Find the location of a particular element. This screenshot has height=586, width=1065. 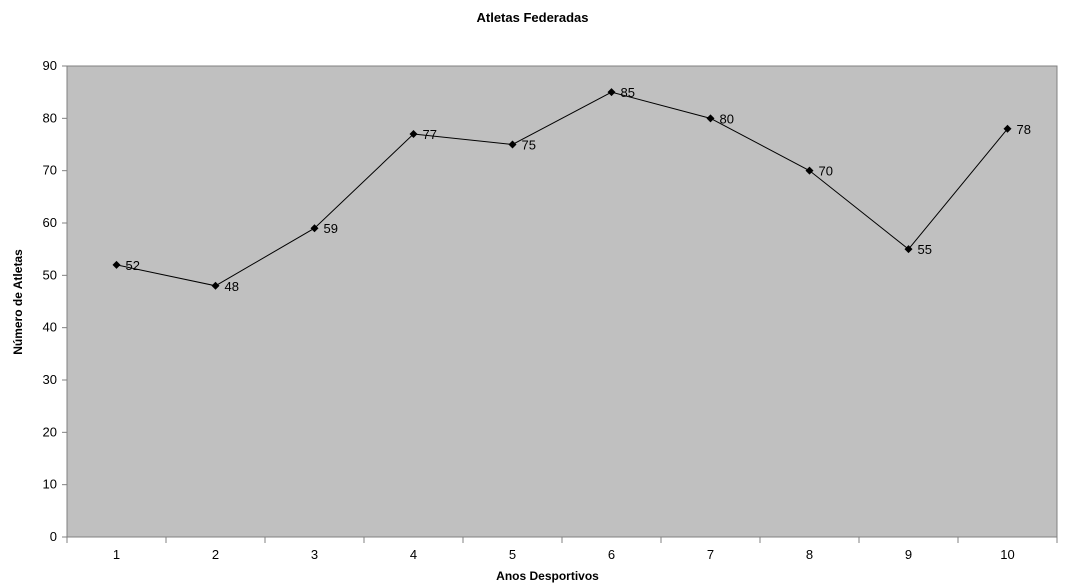

x-tick-label: 4 is located at coordinates (413, 554).